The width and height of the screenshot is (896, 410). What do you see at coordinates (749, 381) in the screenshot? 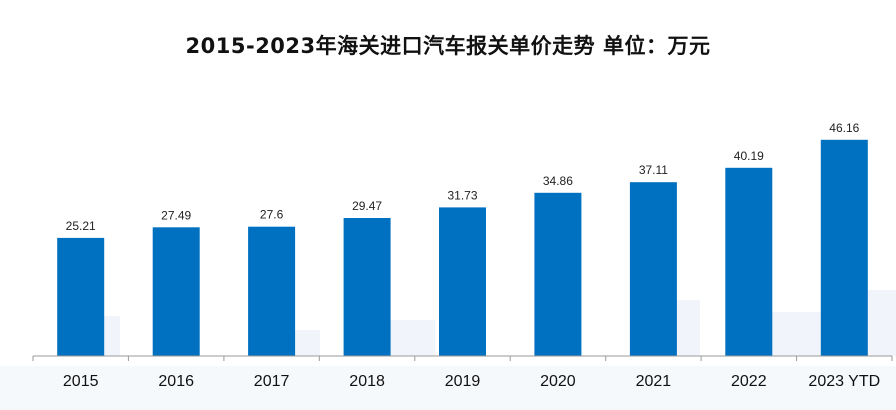
I see `x-tick-label: 2022` at bounding box center [749, 381].